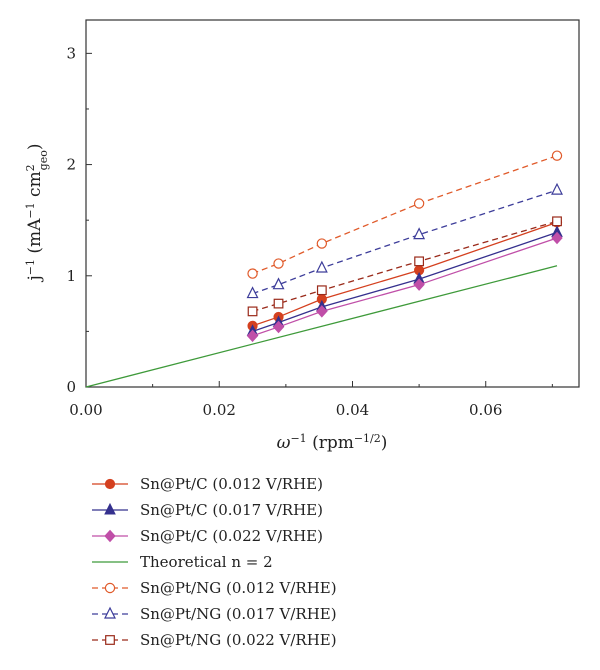  Describe the element at coordinates (71, 165) in the screenshot. I see `y-tick-label: 2` at that location.